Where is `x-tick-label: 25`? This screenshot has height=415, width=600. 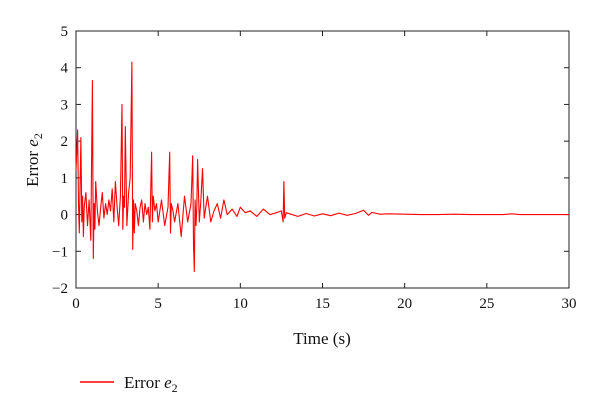
x-tick-label: 25 is located at coordinates (486, 304).